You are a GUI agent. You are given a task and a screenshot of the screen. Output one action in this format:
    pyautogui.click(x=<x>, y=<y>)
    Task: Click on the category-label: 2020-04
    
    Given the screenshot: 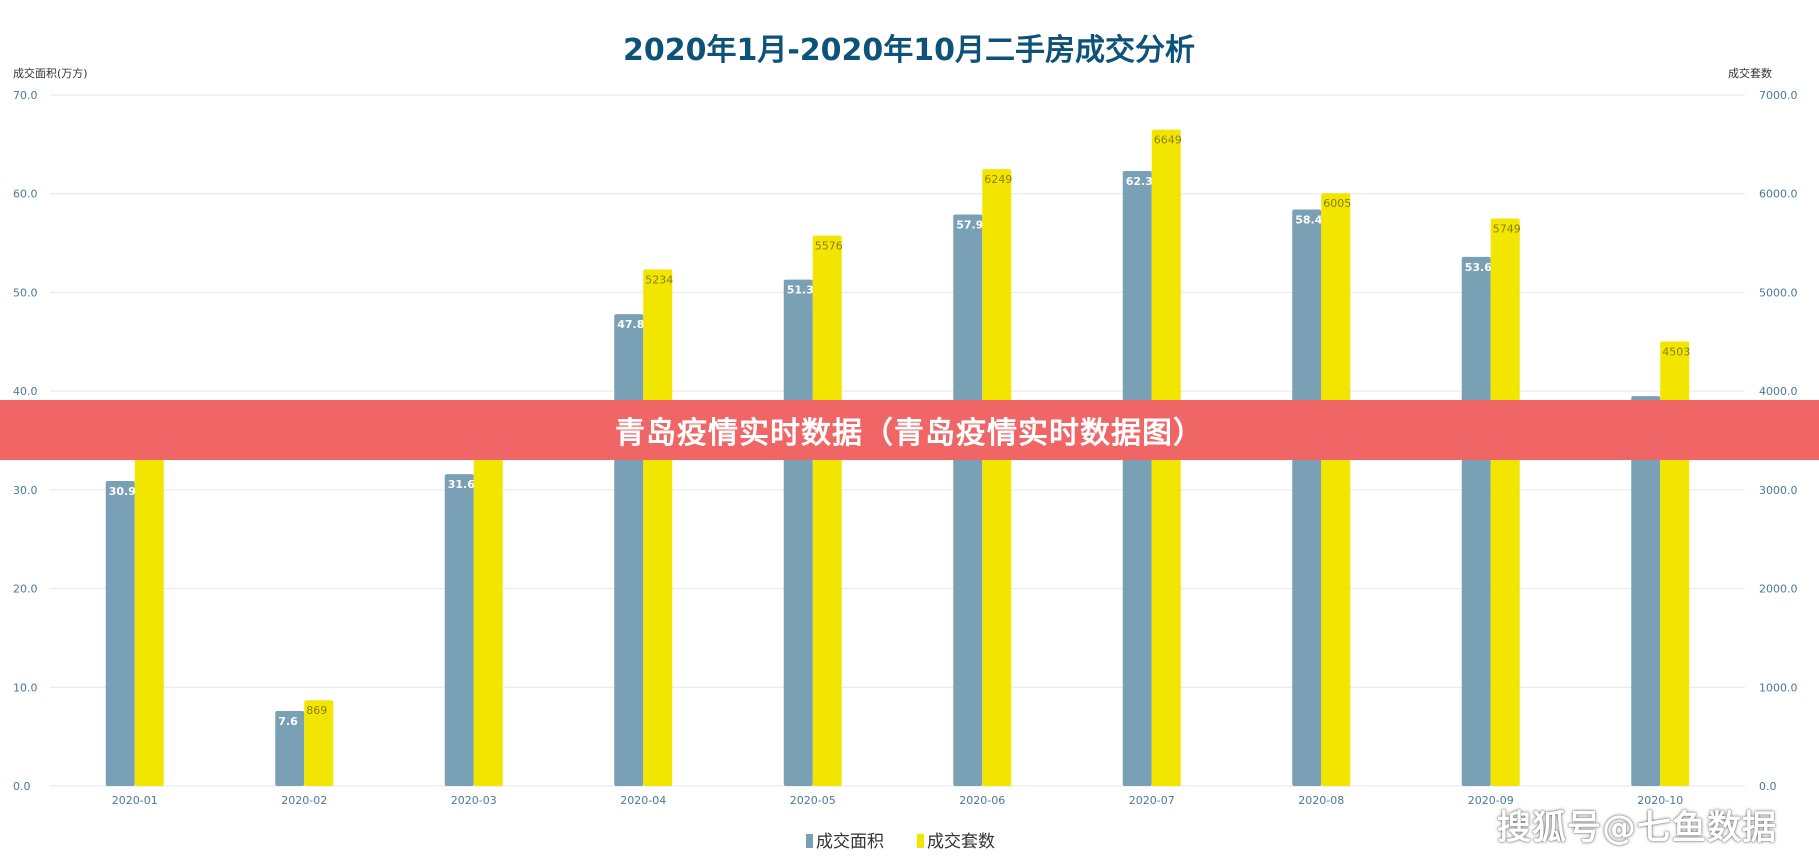 What is the action you would take?
    pyautogui.click(x=643, y=800)
    